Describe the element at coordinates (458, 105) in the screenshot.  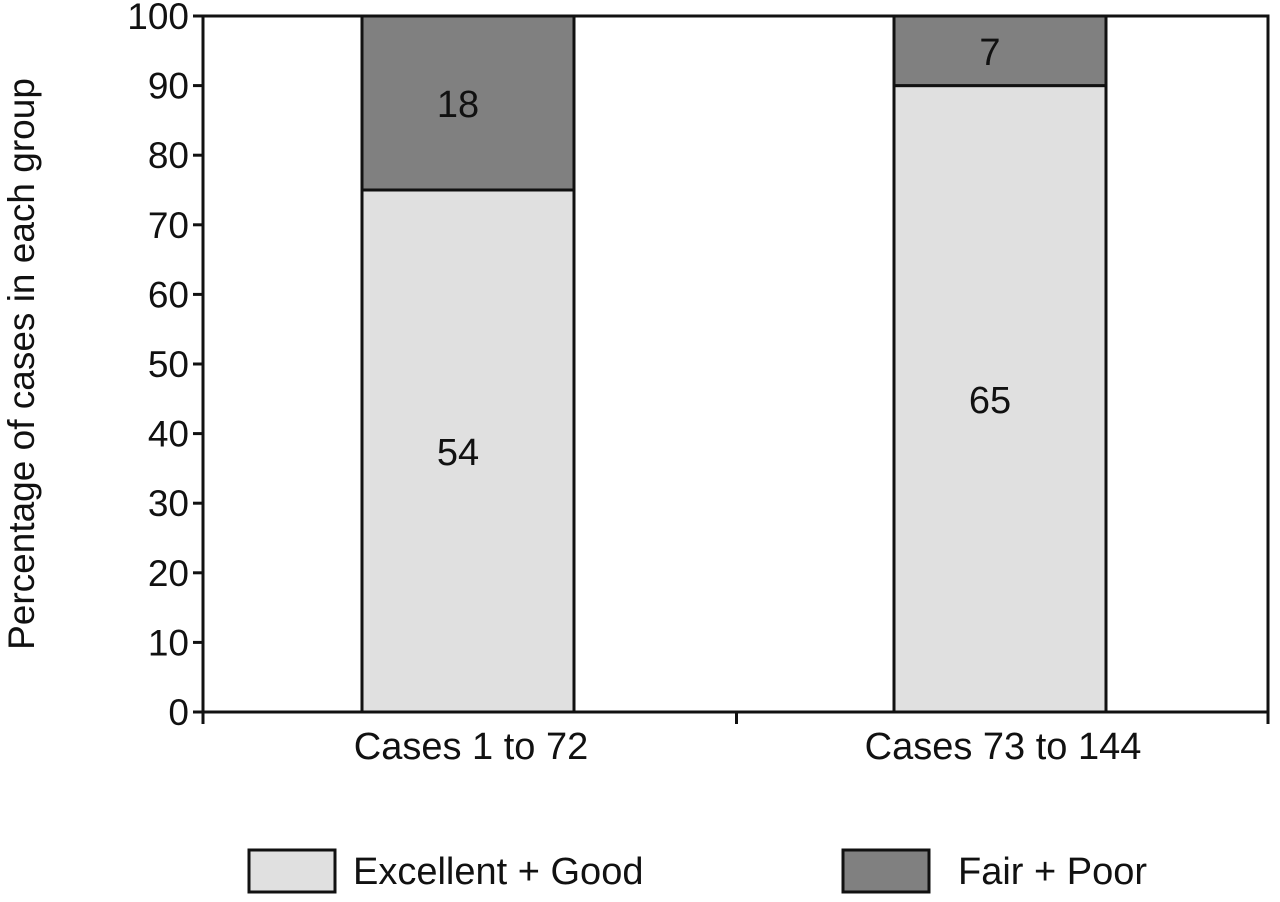
I see `data-label-fair-poor-cases-1-to-72: 18` at that location.